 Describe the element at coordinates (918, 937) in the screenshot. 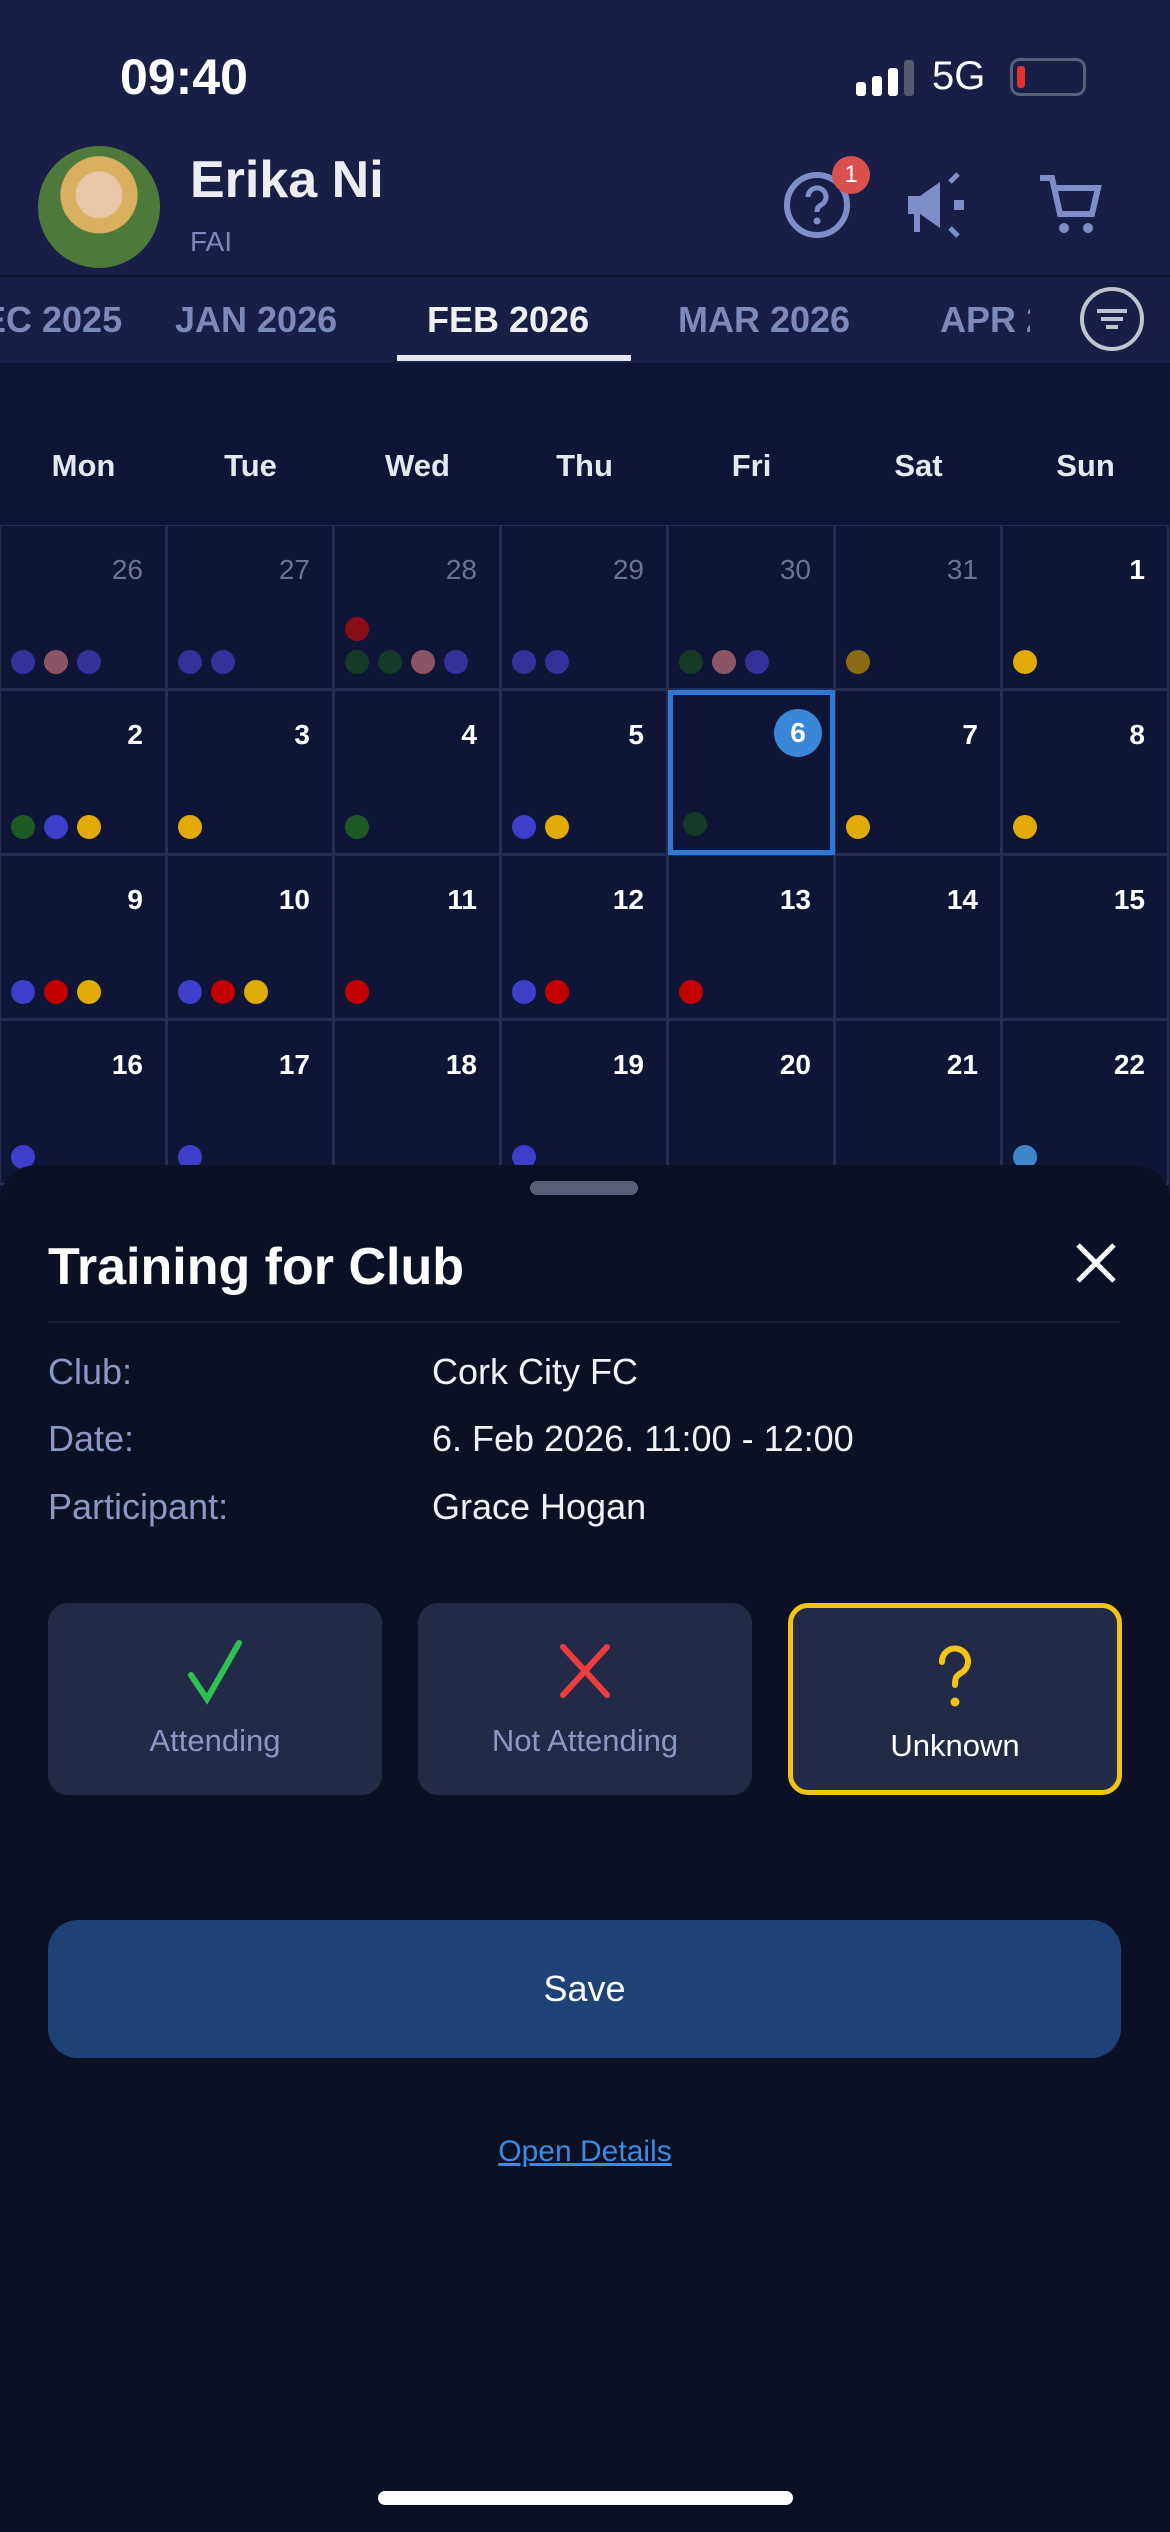

I see `calendar-day: 14` at that location.